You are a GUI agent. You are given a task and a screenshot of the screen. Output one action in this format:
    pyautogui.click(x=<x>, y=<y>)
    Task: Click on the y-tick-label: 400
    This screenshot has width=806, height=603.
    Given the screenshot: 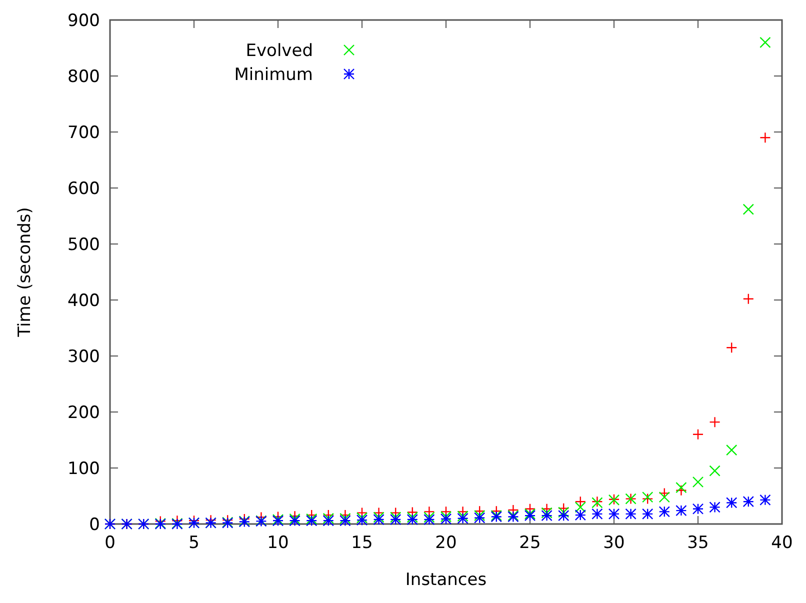 What is the action you would take?
    pyautogui.click(x=84, y=301)
    